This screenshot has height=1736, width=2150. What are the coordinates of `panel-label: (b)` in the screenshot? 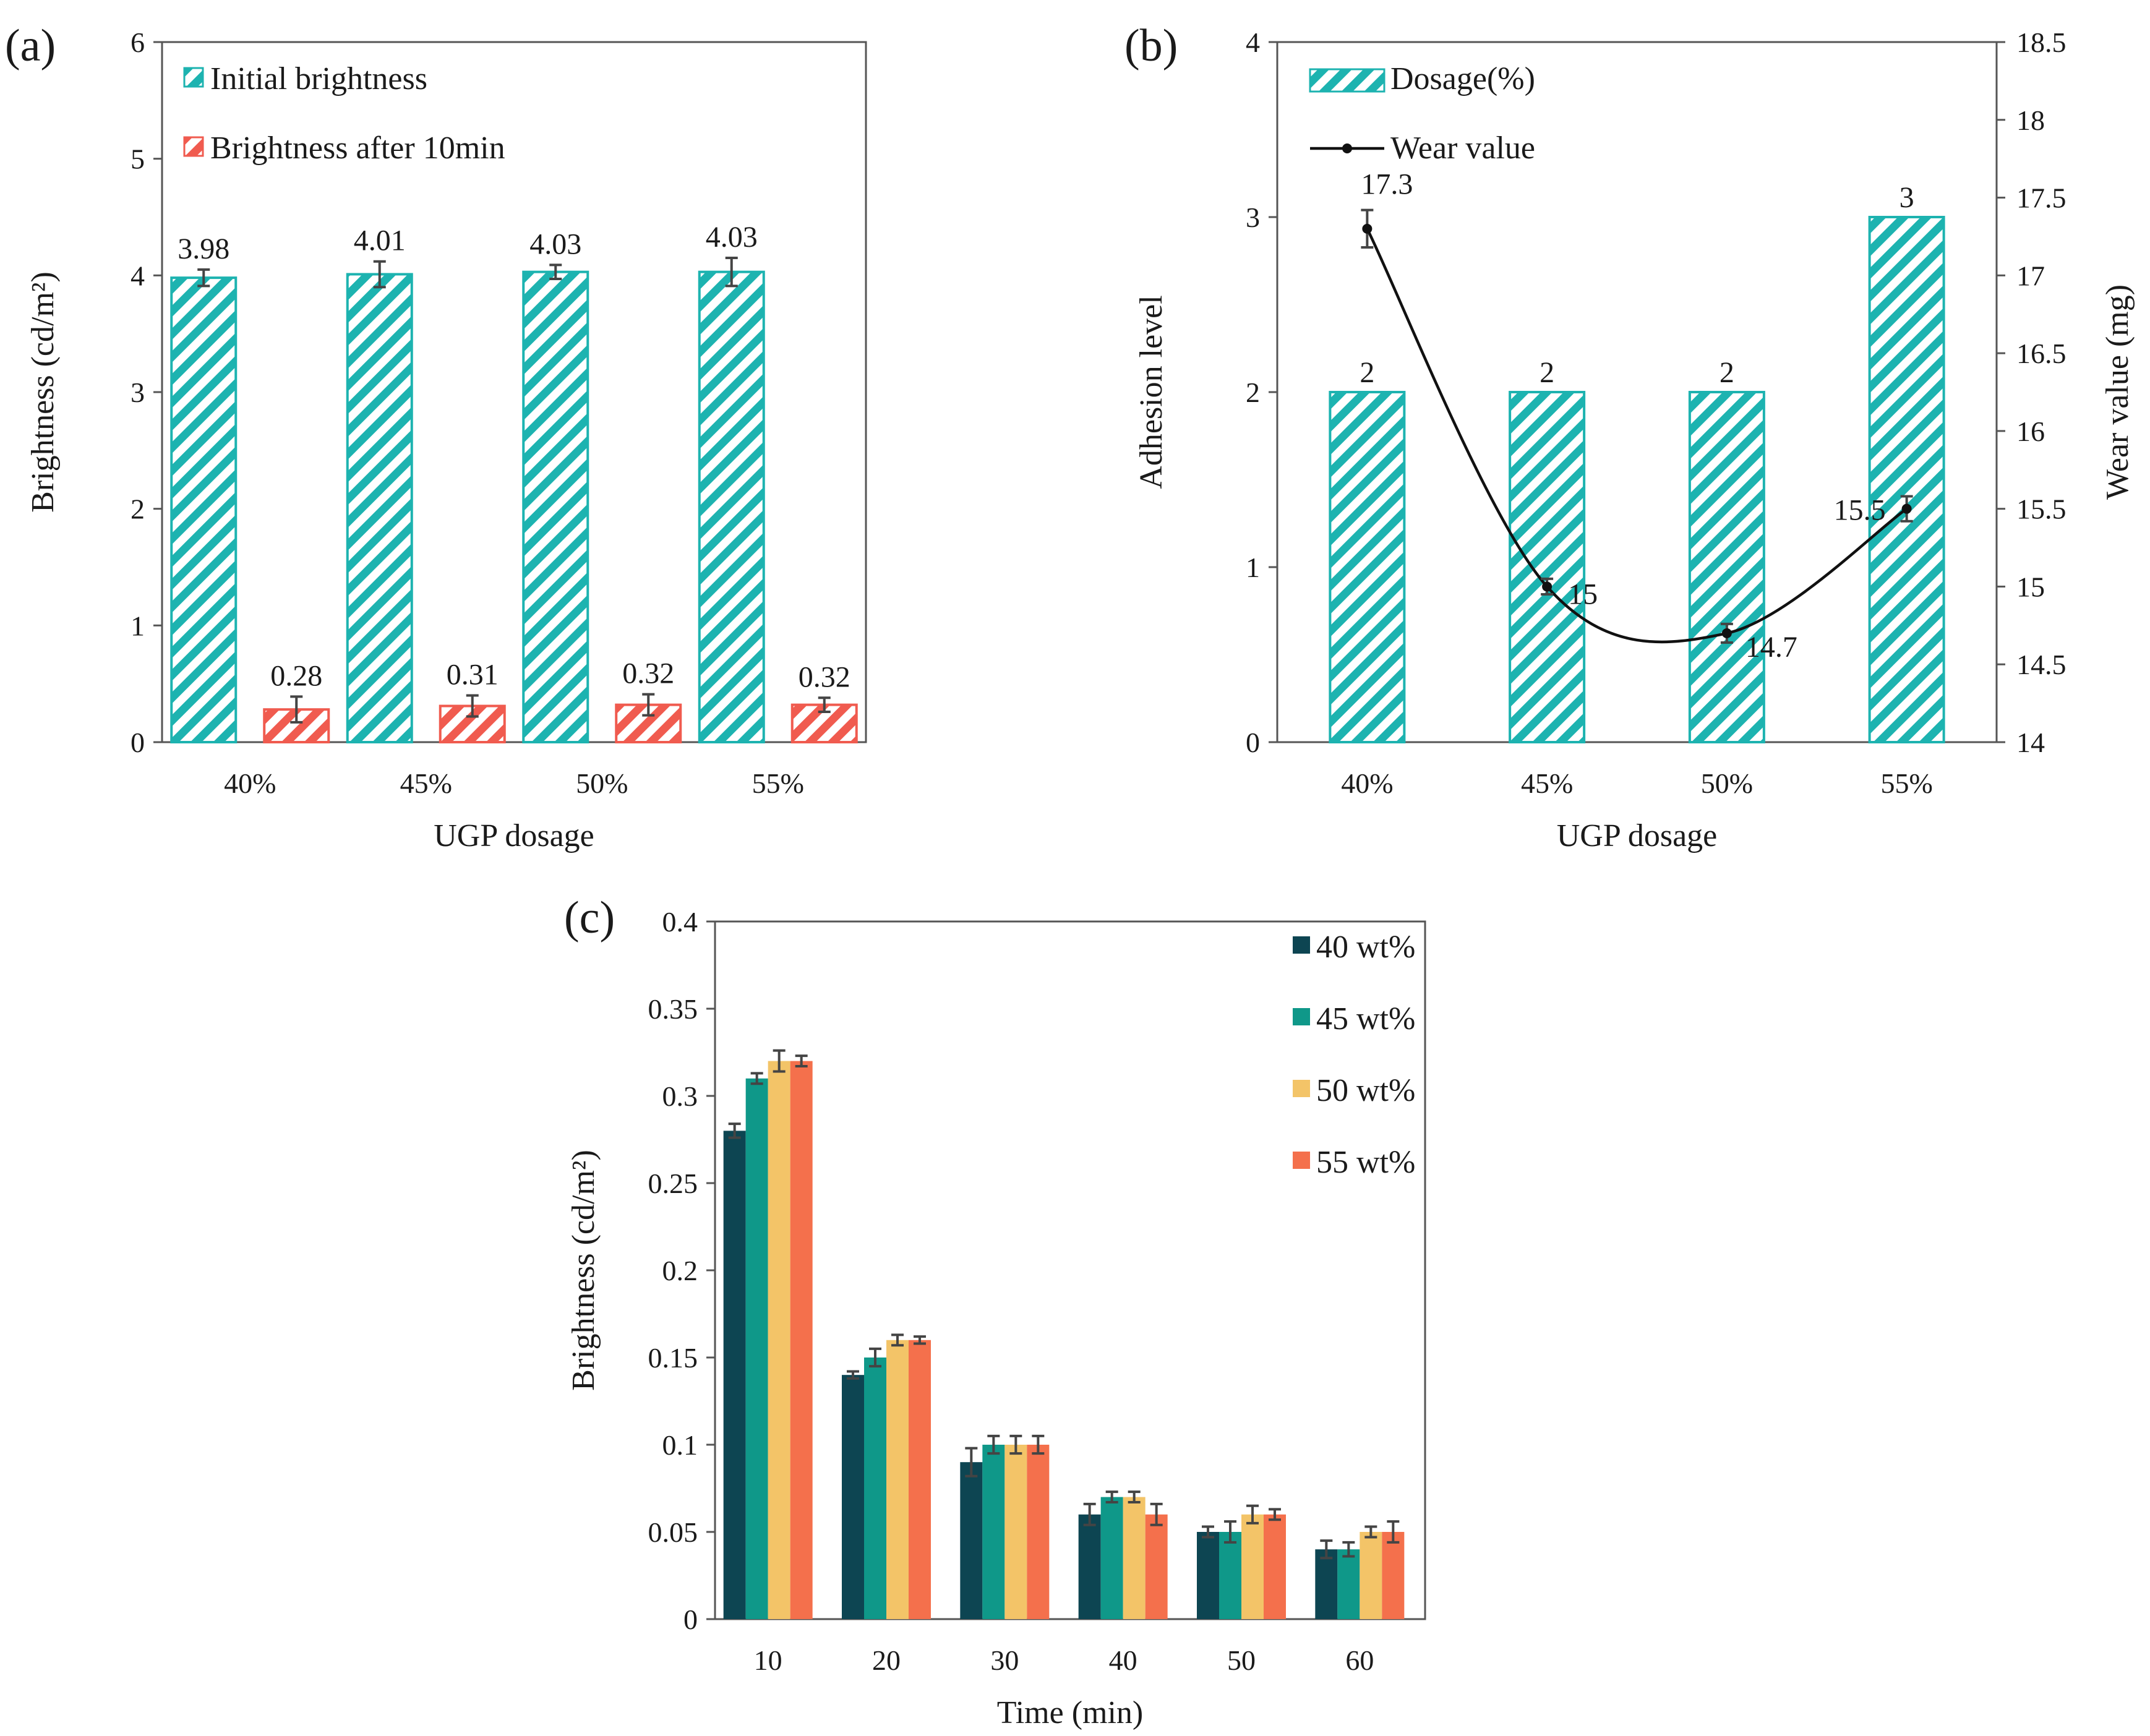 It's located at (1151, 46).